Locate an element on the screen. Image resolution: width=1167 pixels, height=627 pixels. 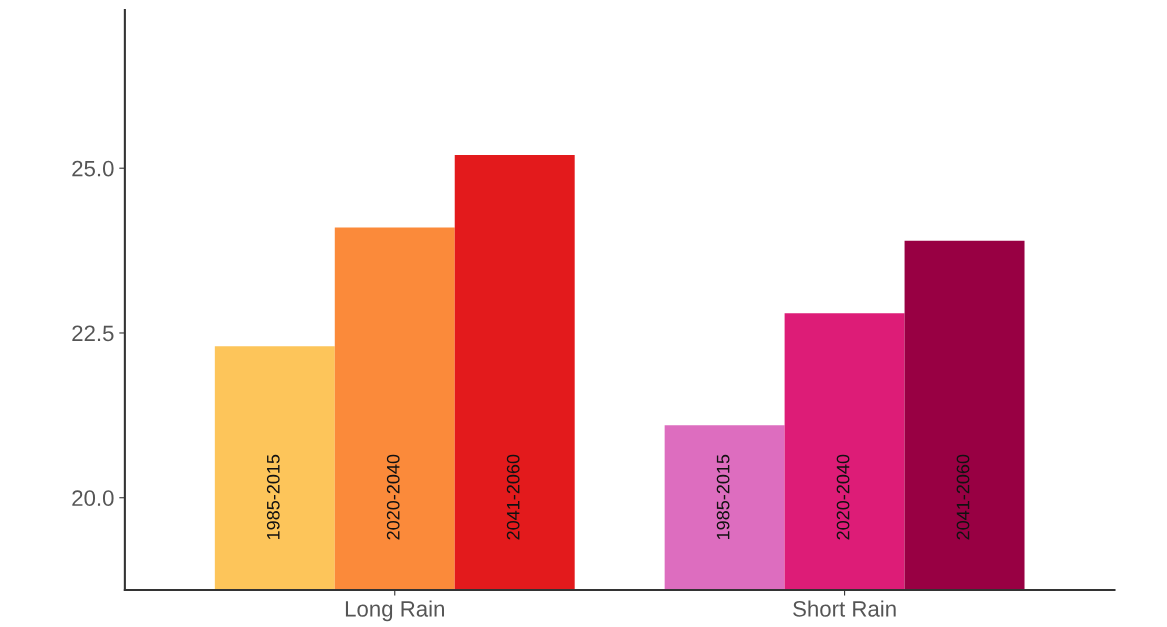
series-label: 1985-2015 is located at coordinates (723, 496).